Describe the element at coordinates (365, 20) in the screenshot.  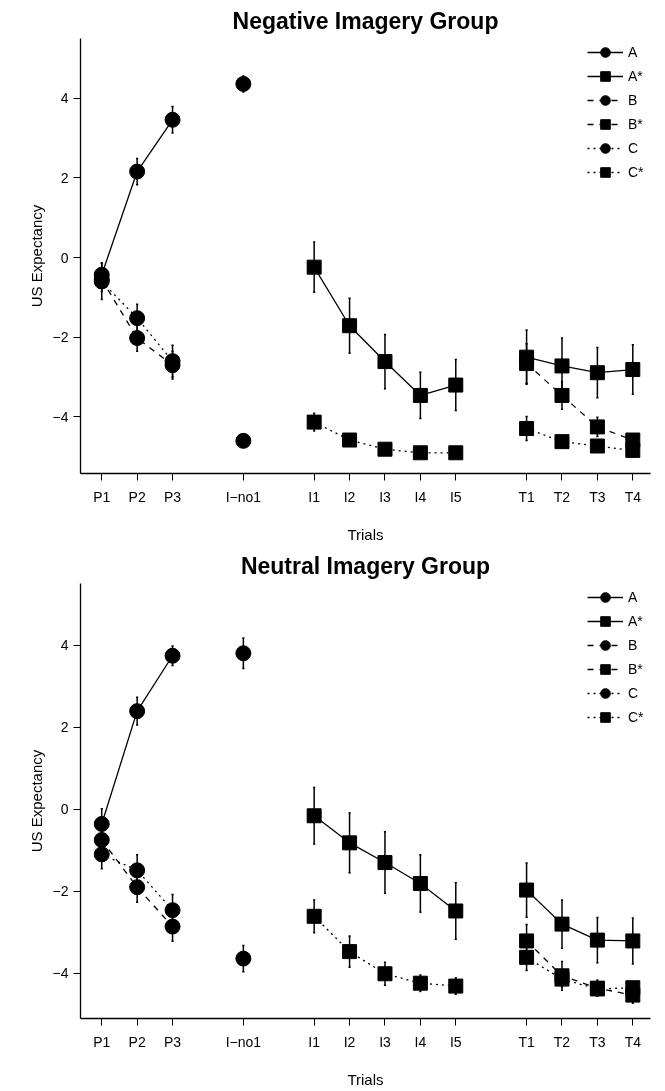
I see `chart-title: Negative Imagery Group` at that location.